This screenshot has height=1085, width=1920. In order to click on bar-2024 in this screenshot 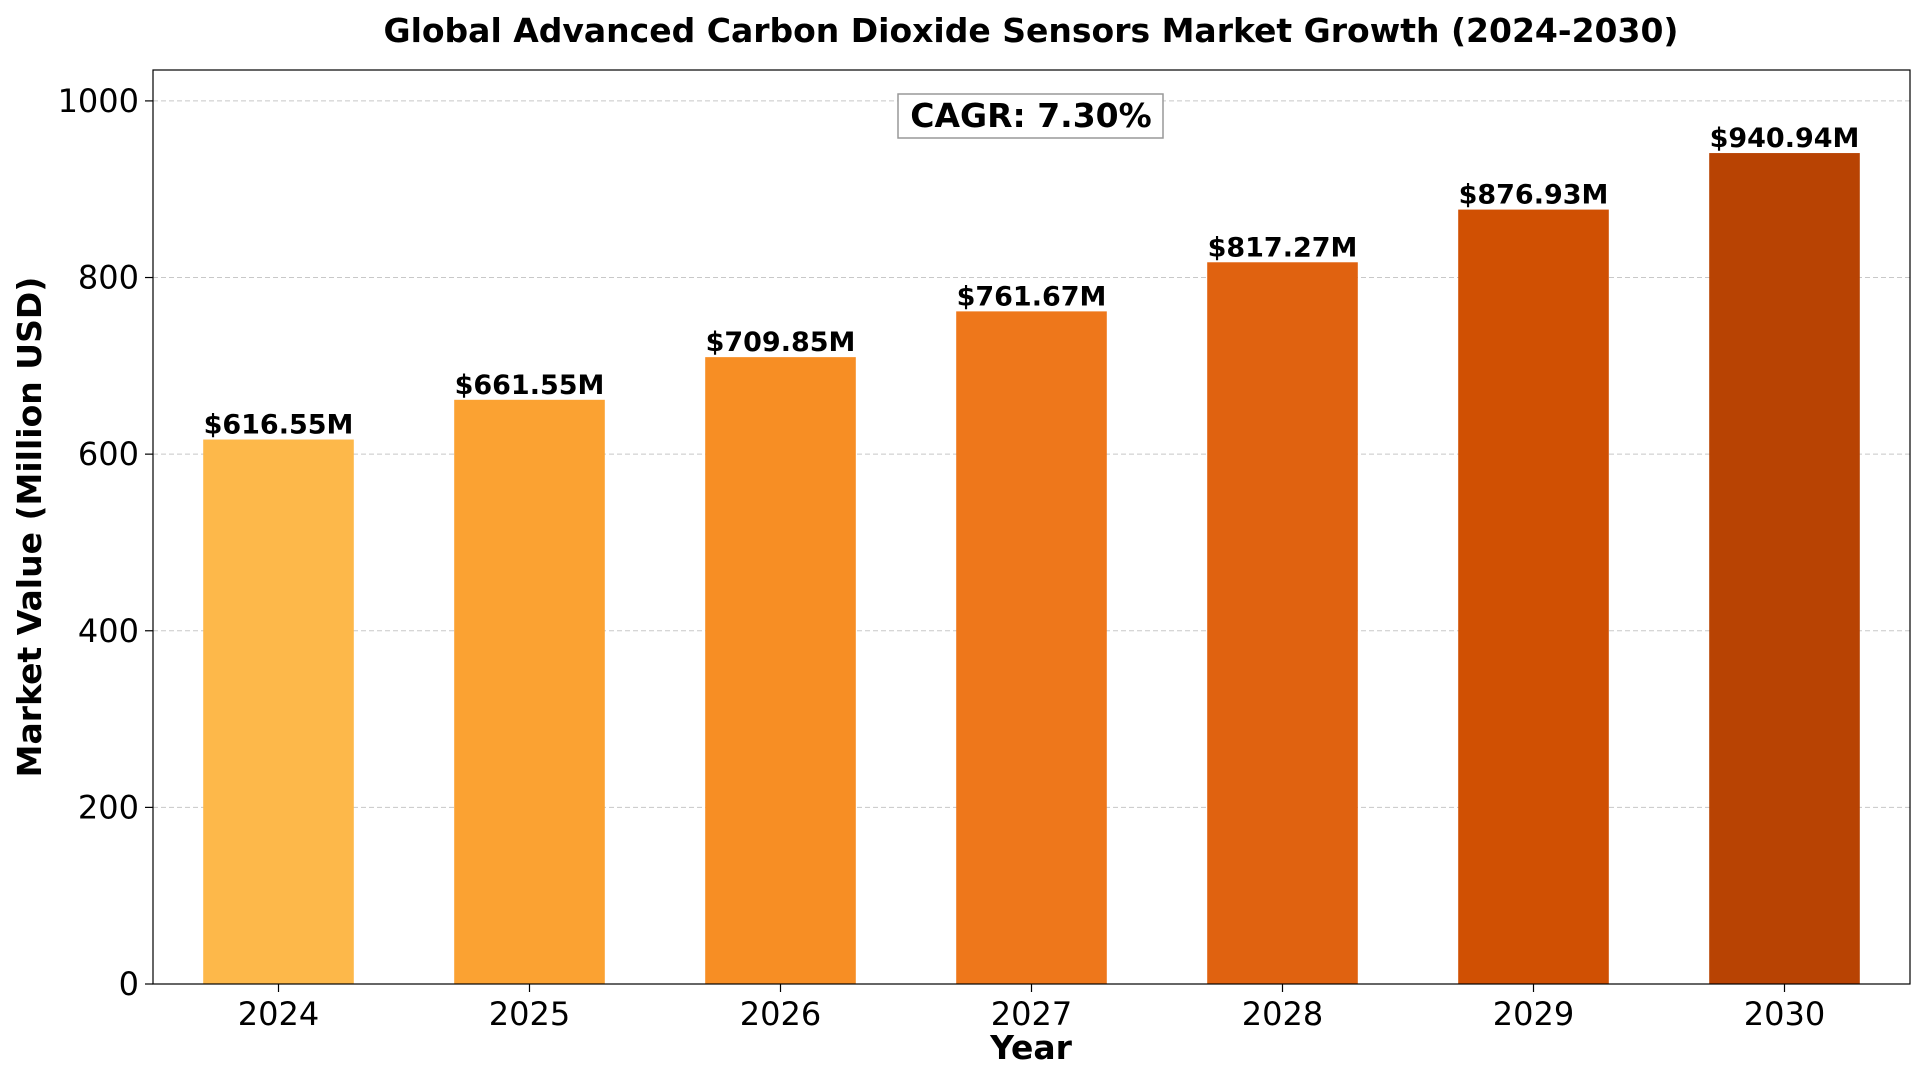, I will do `click(278, 711)`.